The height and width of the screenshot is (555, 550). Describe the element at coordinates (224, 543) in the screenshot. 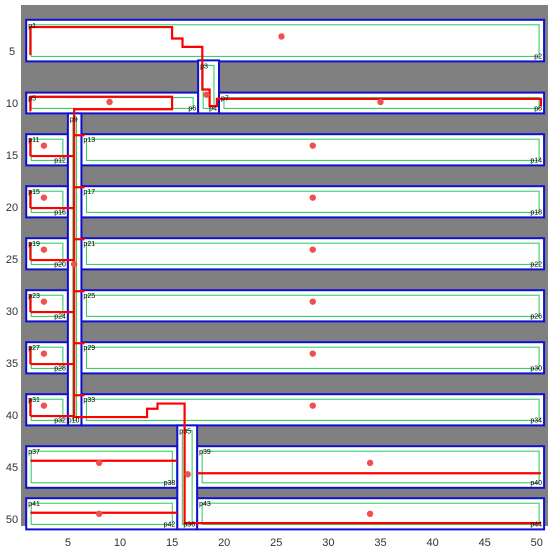

I see `x-tick-label-20: 20` at that location.